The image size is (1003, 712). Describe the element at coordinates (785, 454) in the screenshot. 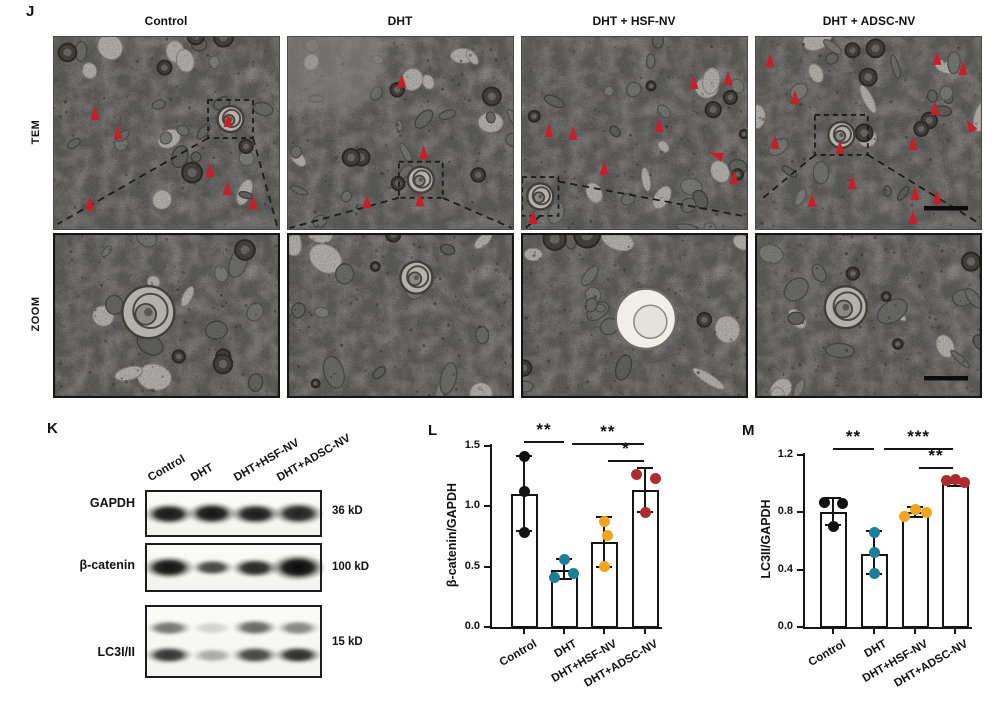

I see `y-tick-label: 1.2` at that location.